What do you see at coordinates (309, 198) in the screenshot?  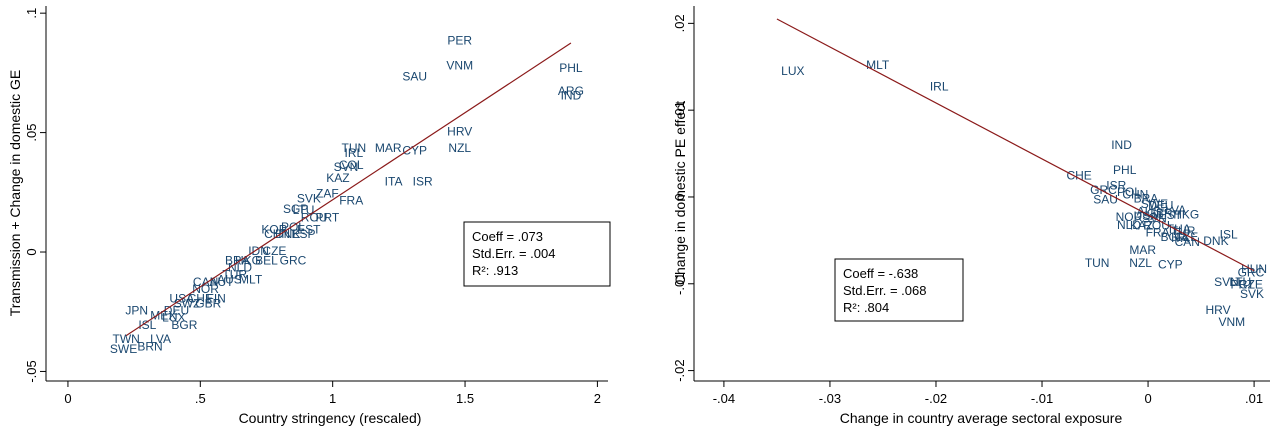 I see `point-label-svk: SVK` at bounding box center [309, 198].